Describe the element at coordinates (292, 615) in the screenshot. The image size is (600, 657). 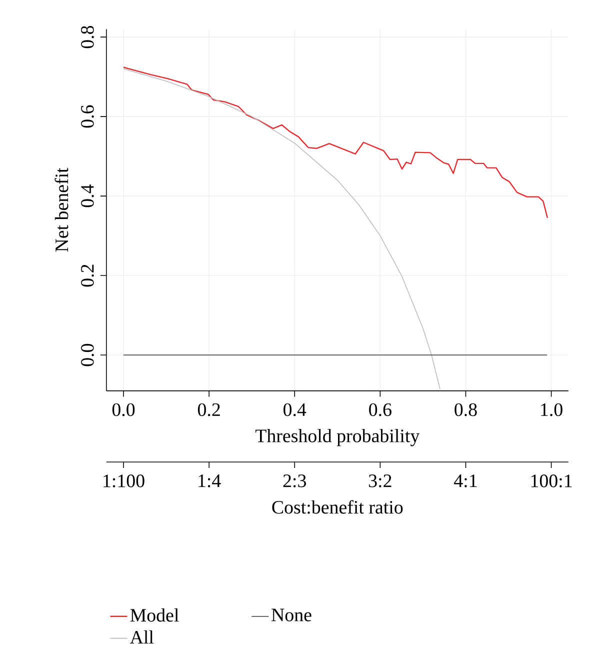
I see `legend-label: None` at that location.